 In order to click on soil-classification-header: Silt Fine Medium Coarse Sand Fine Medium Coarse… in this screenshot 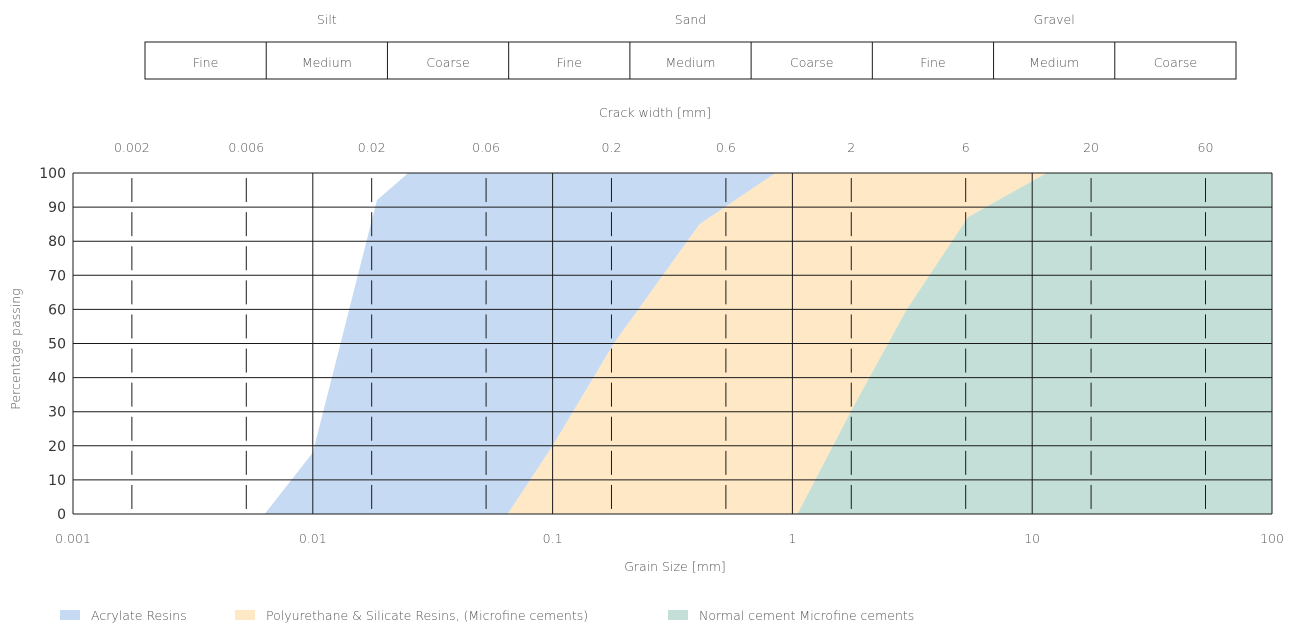, I will do `click(690, 46)`.